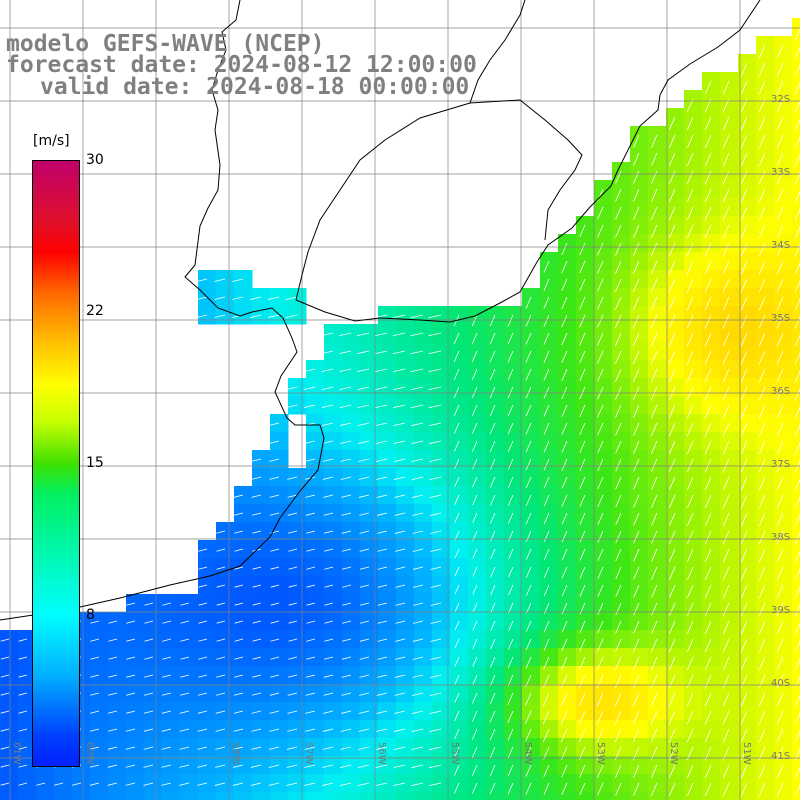 The image size is (800, 800). Describe the element at coordinates (781, 245) in the screenshot. I see `lat-label: 34S` at that location.